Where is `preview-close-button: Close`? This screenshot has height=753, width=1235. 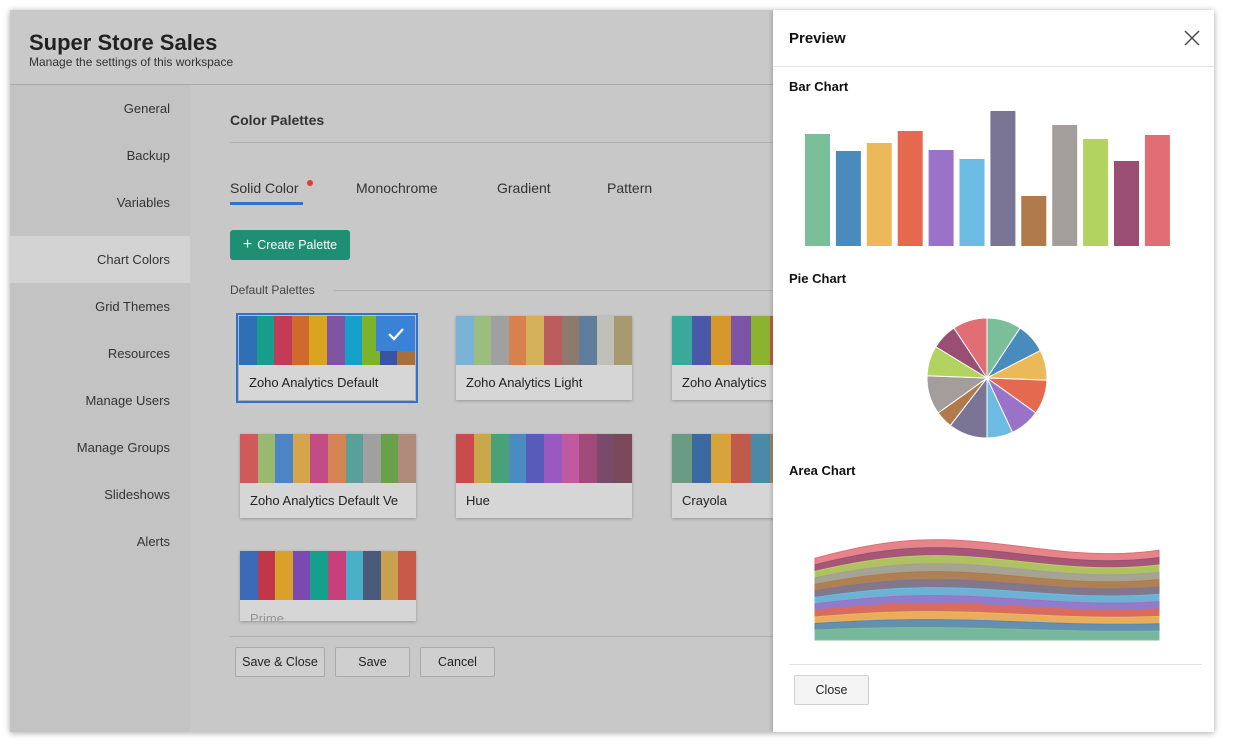 preview-close-button: Close is located at coordinates (831, 690).